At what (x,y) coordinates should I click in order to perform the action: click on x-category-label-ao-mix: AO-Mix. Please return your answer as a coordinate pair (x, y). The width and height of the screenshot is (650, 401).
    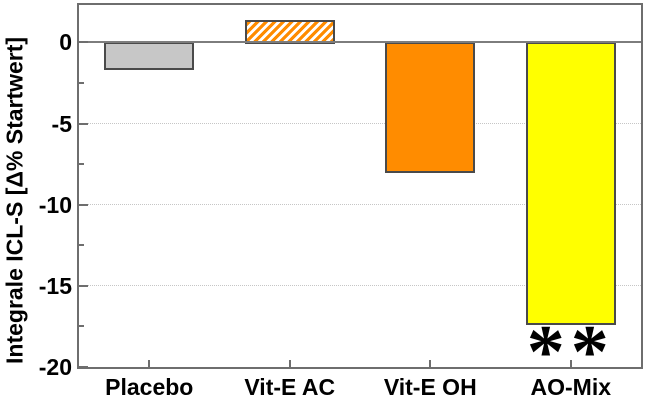
    Looking at the image, I should click on (571, 387).